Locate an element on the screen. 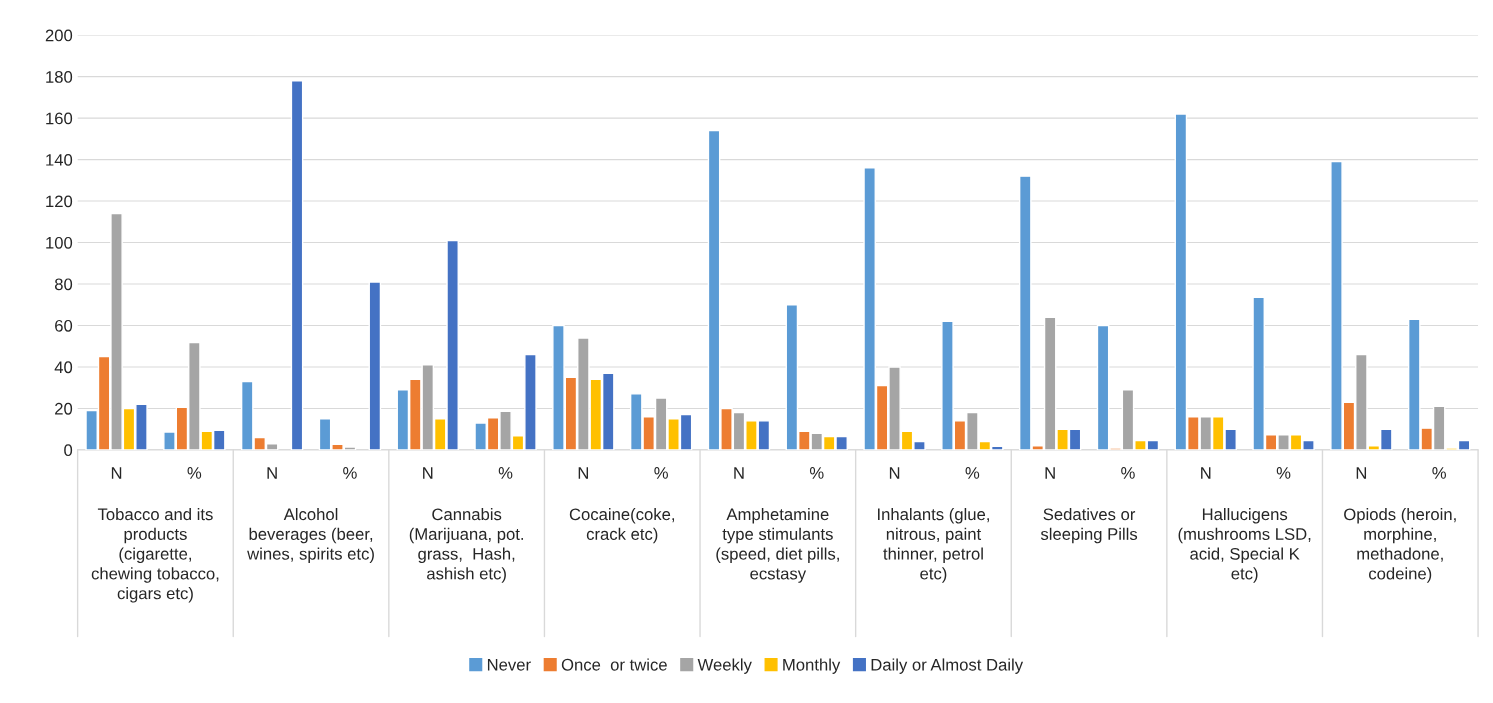 The height and width of the screenshot is (703, 1493). y-tick-label: 100 is located at coordinates (59, 242).